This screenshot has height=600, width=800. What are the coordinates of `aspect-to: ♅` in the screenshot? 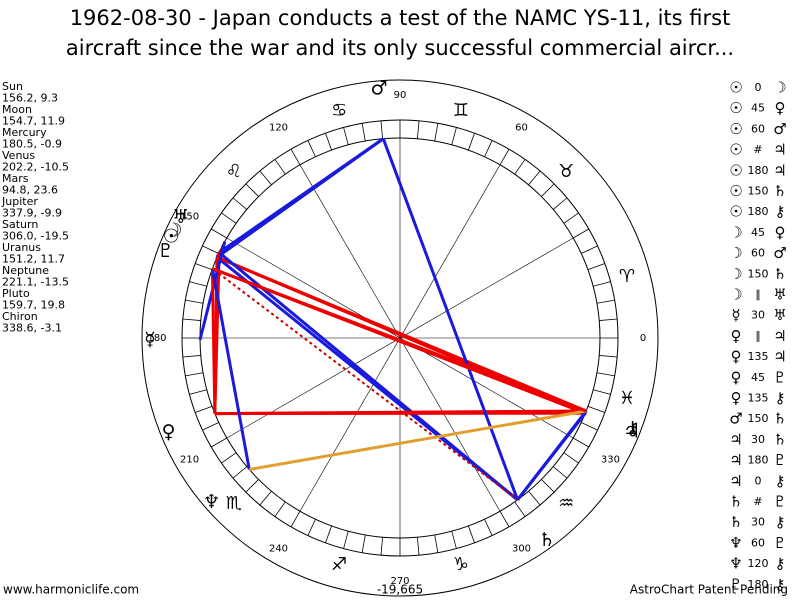 It's located at (779, 295).